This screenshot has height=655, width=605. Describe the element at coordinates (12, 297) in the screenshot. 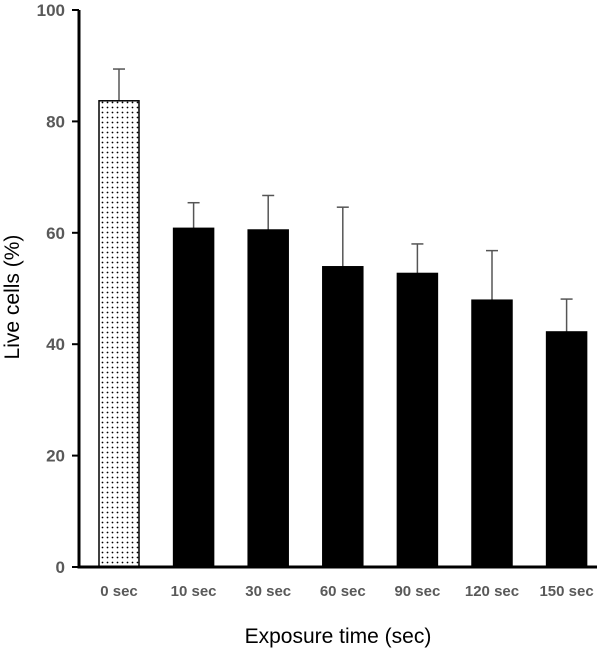

I see `y-axis-title: Live cells (%)` at that location.